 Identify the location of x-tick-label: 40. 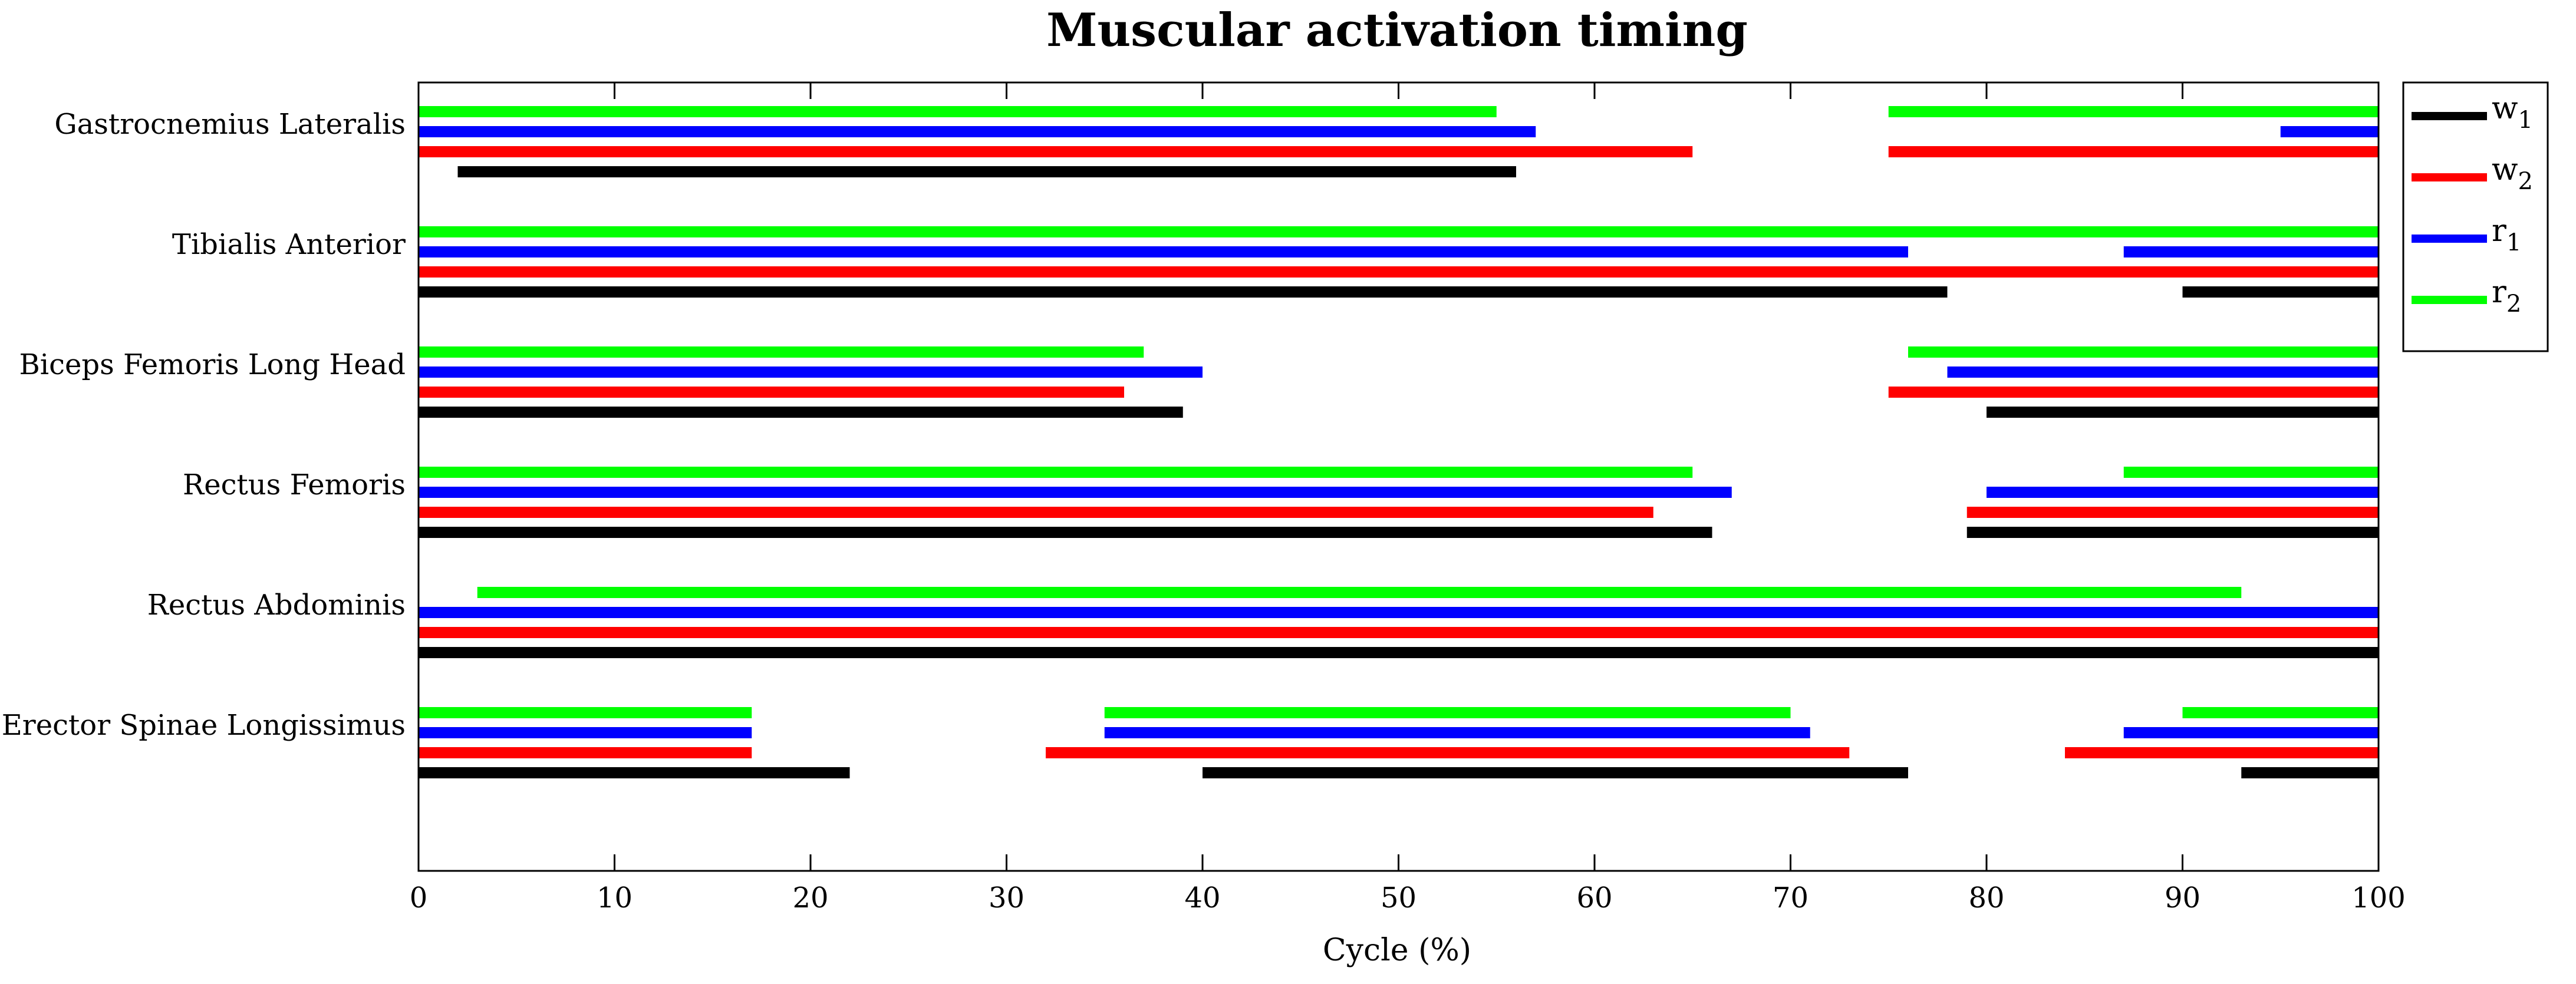
(1202, 898).